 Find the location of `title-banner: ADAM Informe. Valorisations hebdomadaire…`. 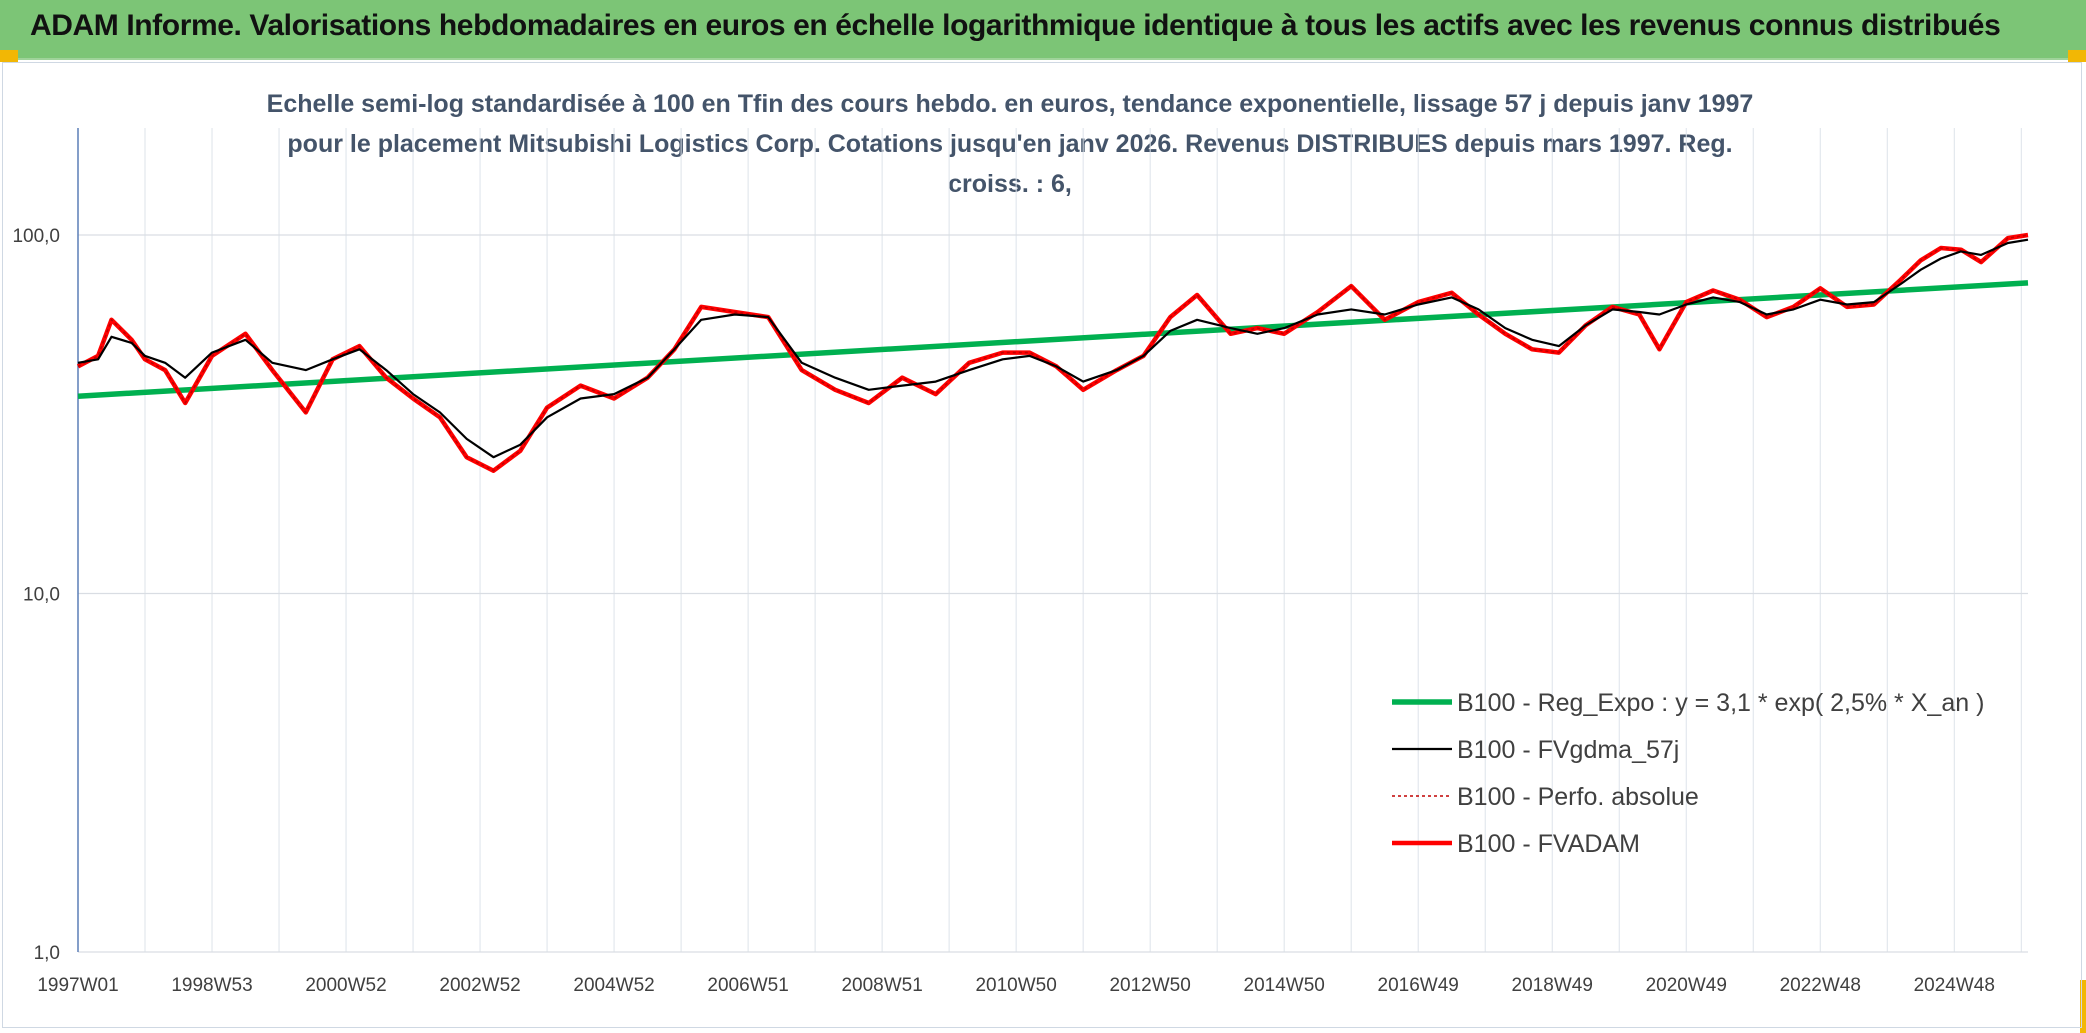

title-banner: ADAM Informe. Valorisations hebdomadaire… is located at coordinates (1043, 30).